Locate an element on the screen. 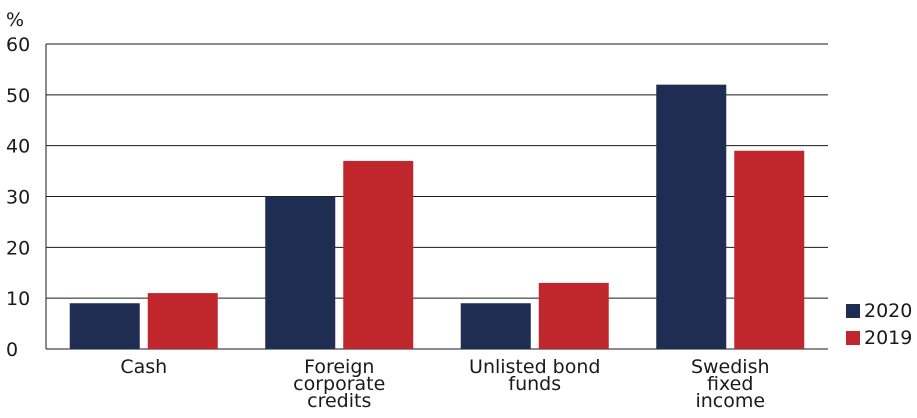  category-label: fixed is located at coordinates (730, 384).